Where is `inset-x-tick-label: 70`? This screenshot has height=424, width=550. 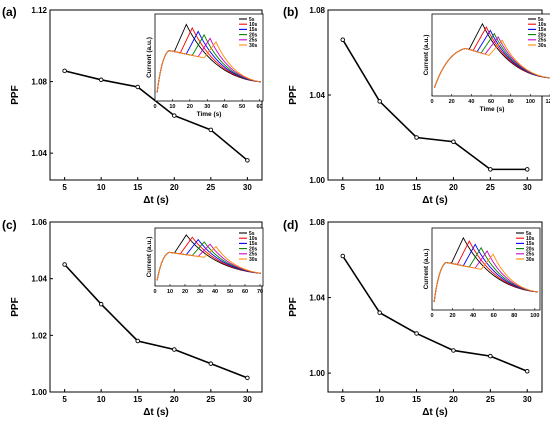 inset-x-tick-label: 70 is located at coordinates (260, 292).